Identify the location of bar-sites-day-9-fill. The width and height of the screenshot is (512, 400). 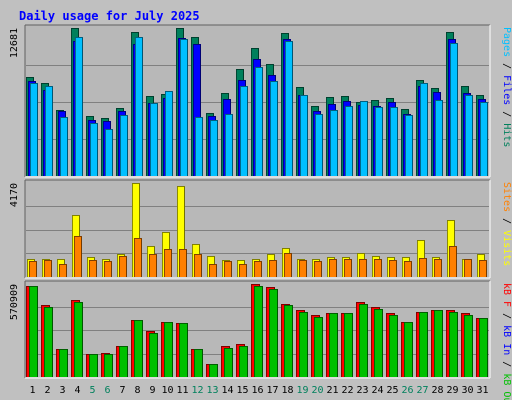
(153, 265).